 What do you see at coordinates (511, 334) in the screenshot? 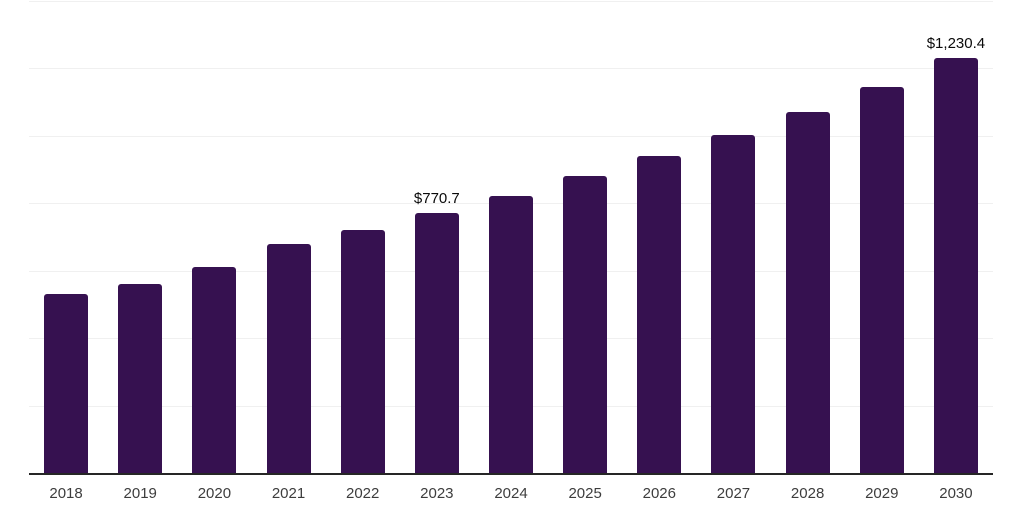
I see `bar-2024` at bounding box center [511, 334].